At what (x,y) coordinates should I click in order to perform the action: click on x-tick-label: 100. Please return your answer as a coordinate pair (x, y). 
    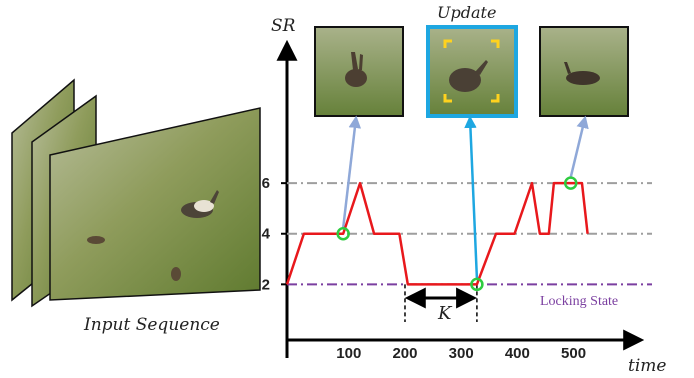
    Looking at the image, I should click on (348, 353).